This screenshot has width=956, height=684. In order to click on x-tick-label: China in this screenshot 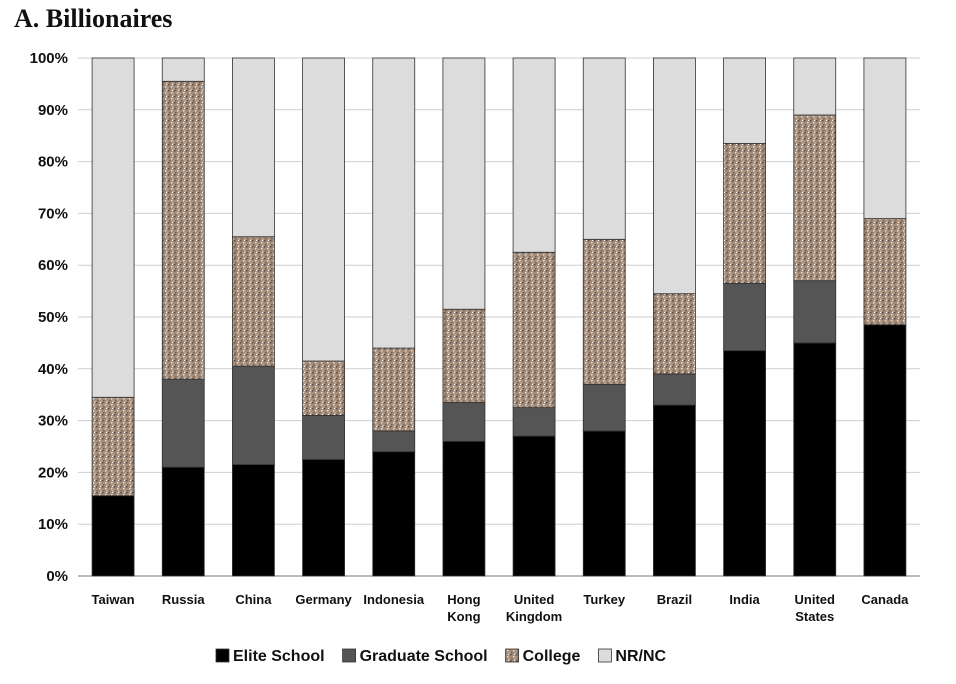, I will do `click(253, 599)`.